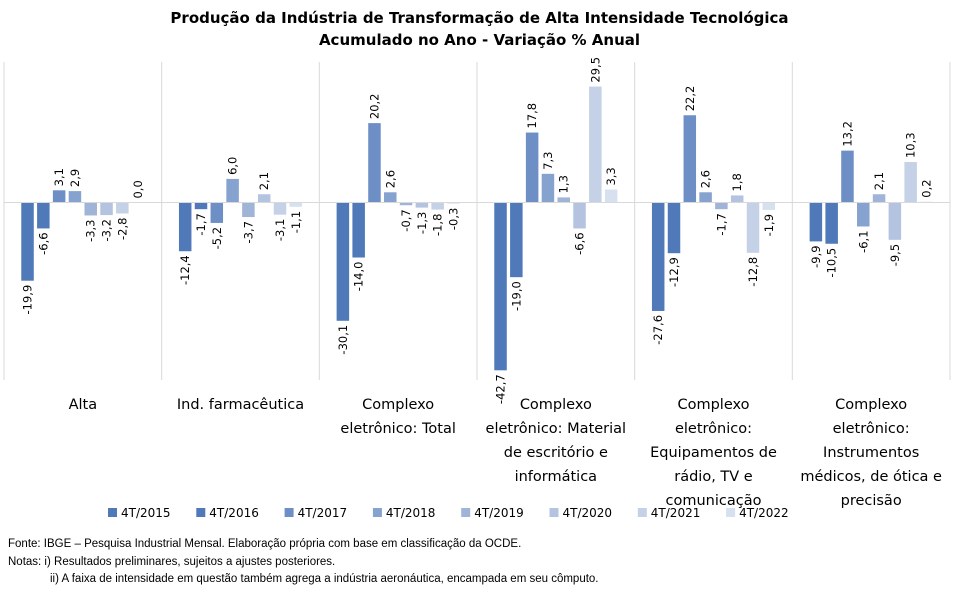 The image size is (959, 594). I want to click on data-label: -27,6, so click(658, 330).